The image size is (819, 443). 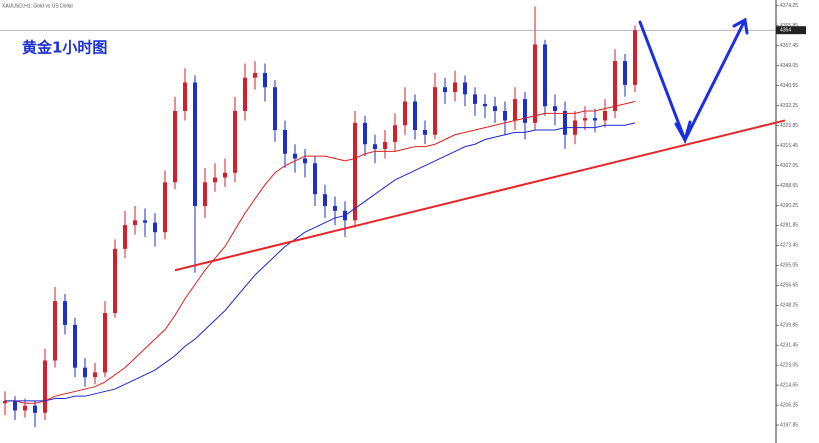 What do you see at coordinates (789, 385) in the screenshot?
I see `y-tick-label: 4214.65` at bounding box center [789, 385].